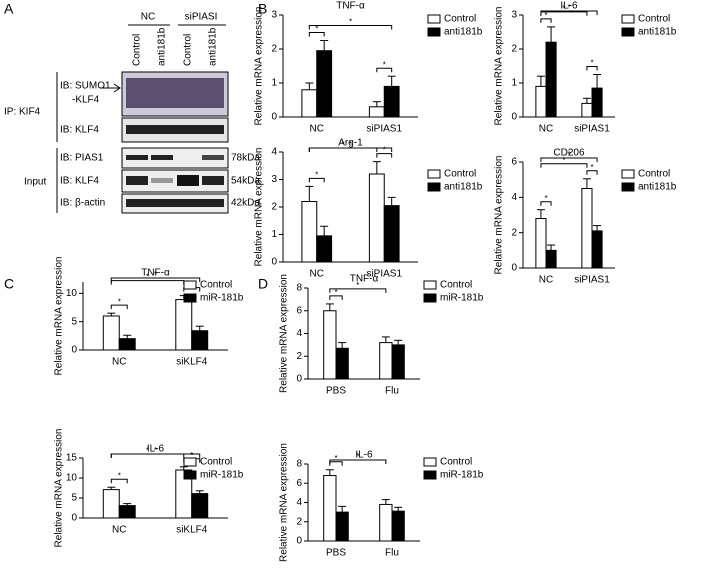  I want to click on legend-label: miR-181b, so click(462, 475).